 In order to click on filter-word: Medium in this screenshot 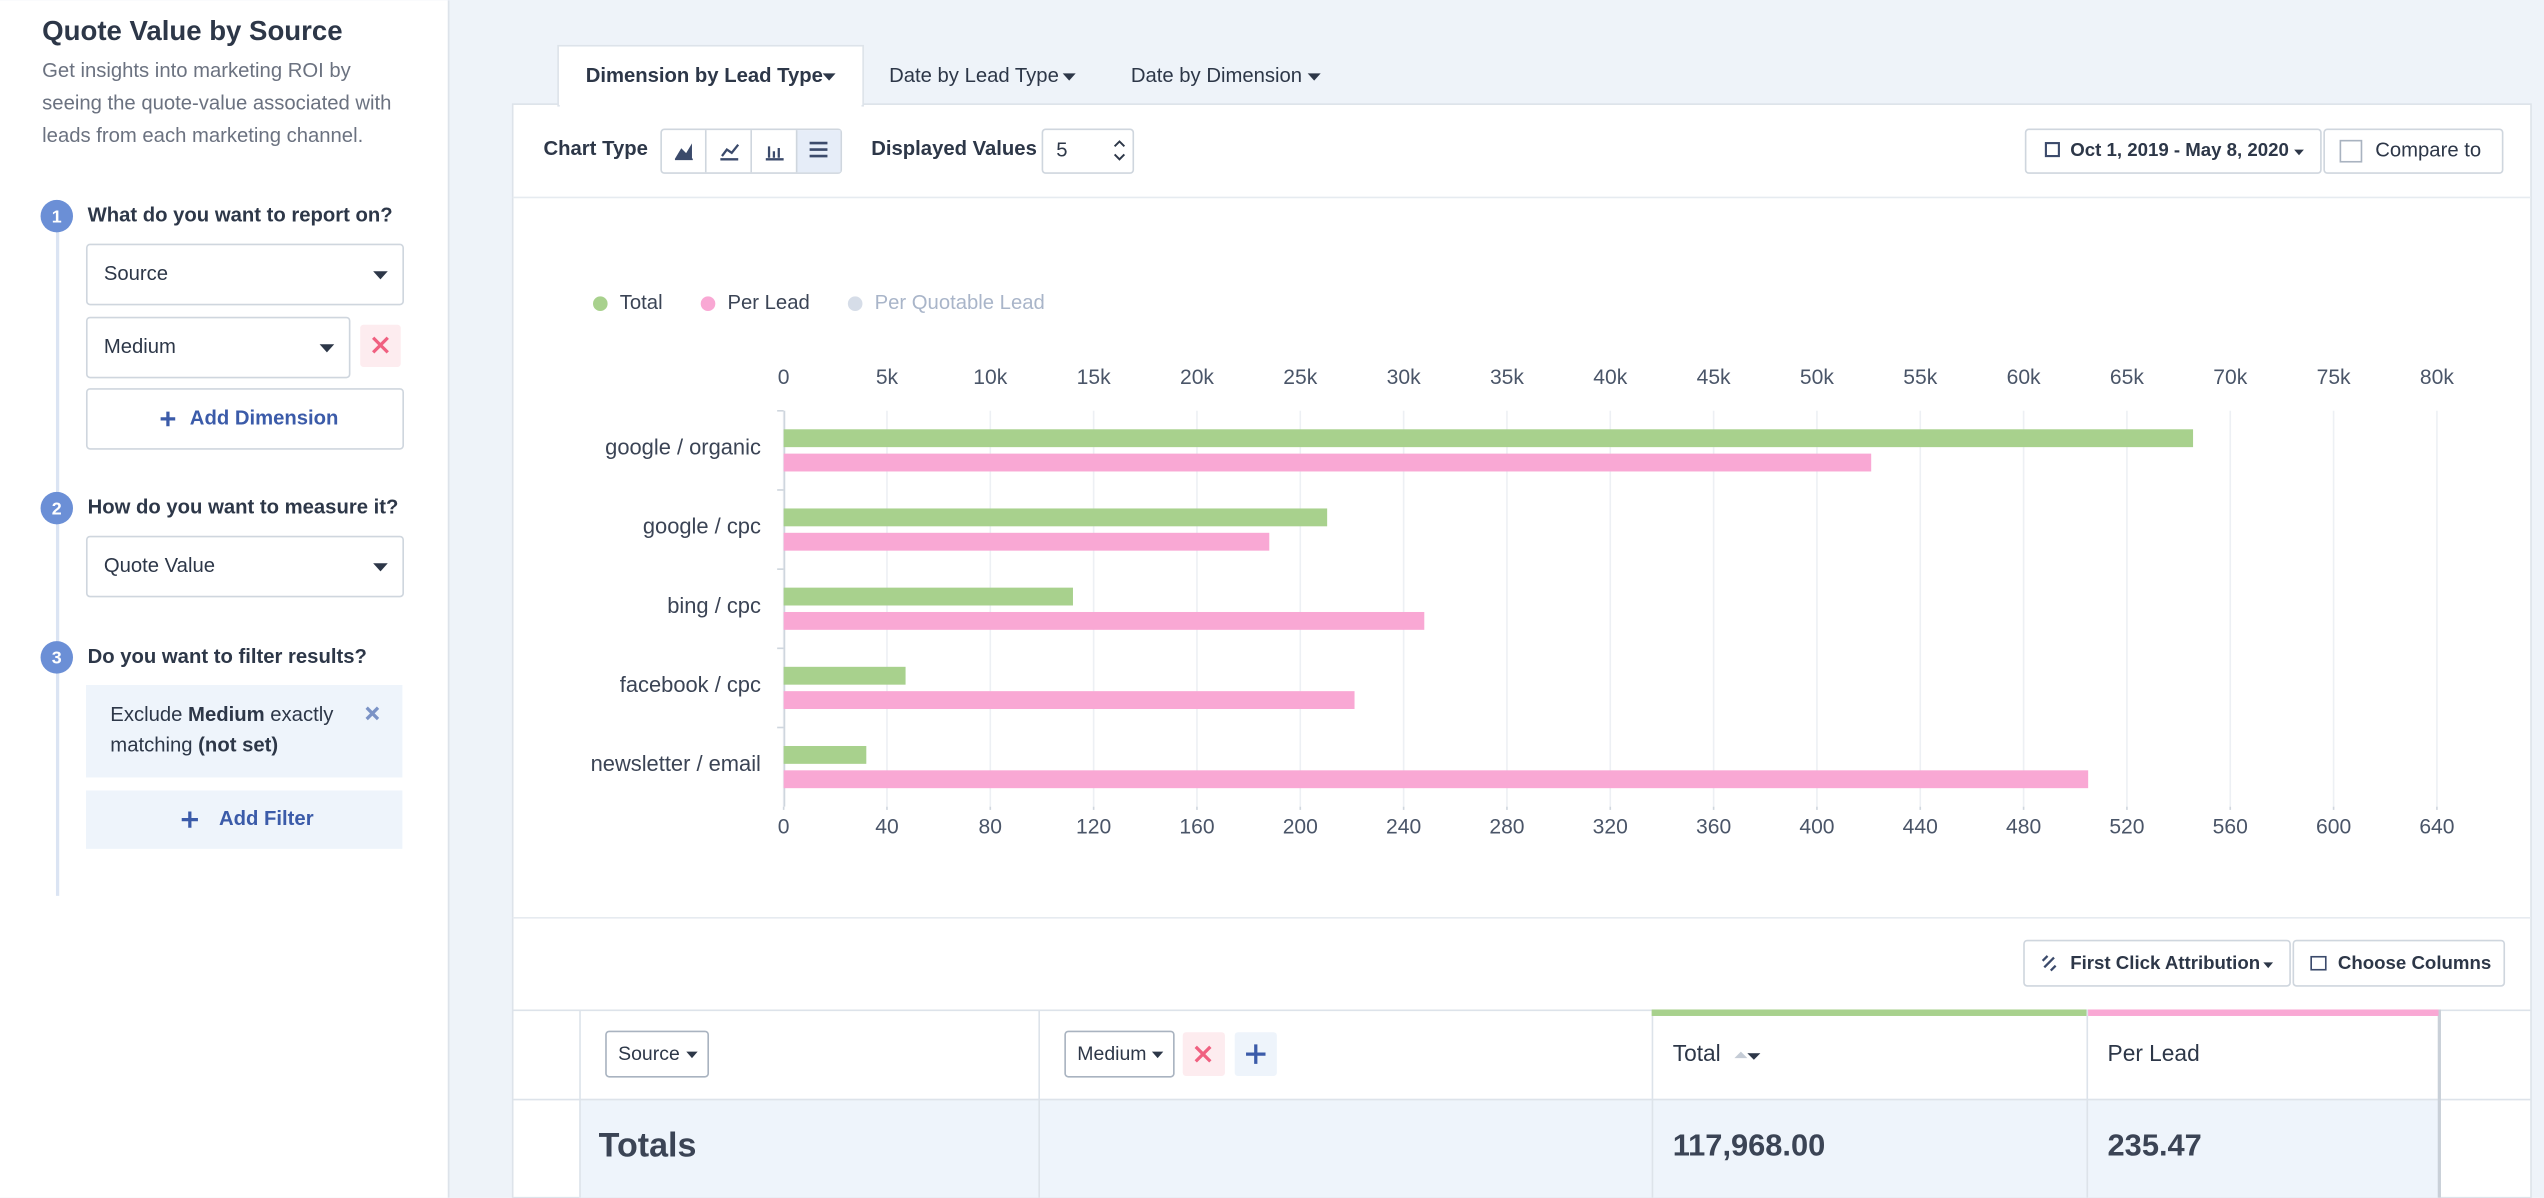, I will do `click(226, 715)`.